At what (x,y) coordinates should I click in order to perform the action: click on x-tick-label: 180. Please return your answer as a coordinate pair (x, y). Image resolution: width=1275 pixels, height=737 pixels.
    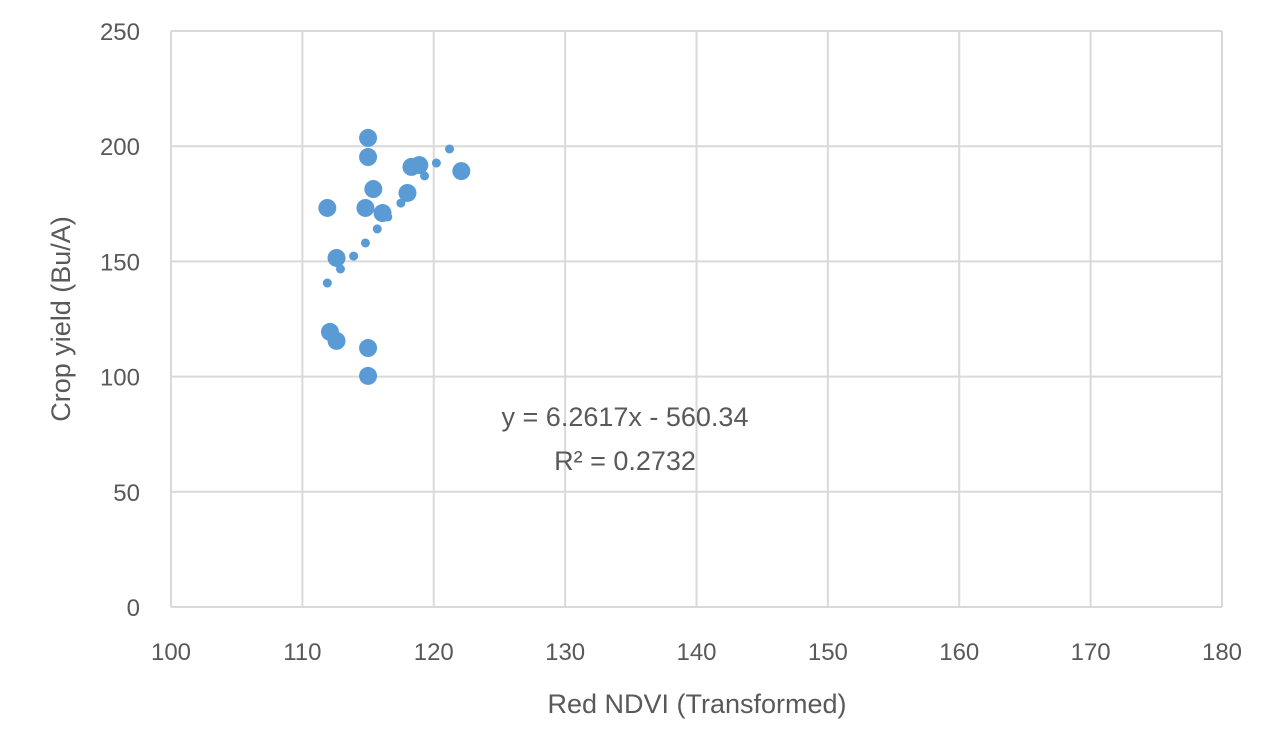
    Looking at the image, I should click on (1222, 652).